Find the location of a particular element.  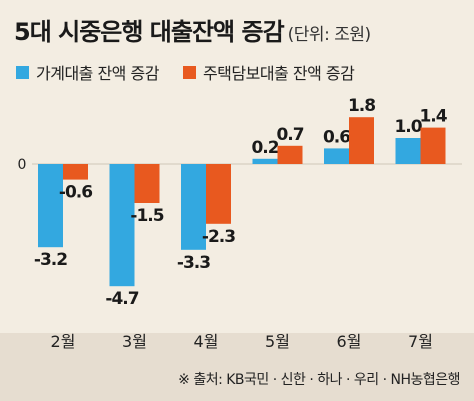

x-tick-label: 2월 is located at coordinates (63, 341).